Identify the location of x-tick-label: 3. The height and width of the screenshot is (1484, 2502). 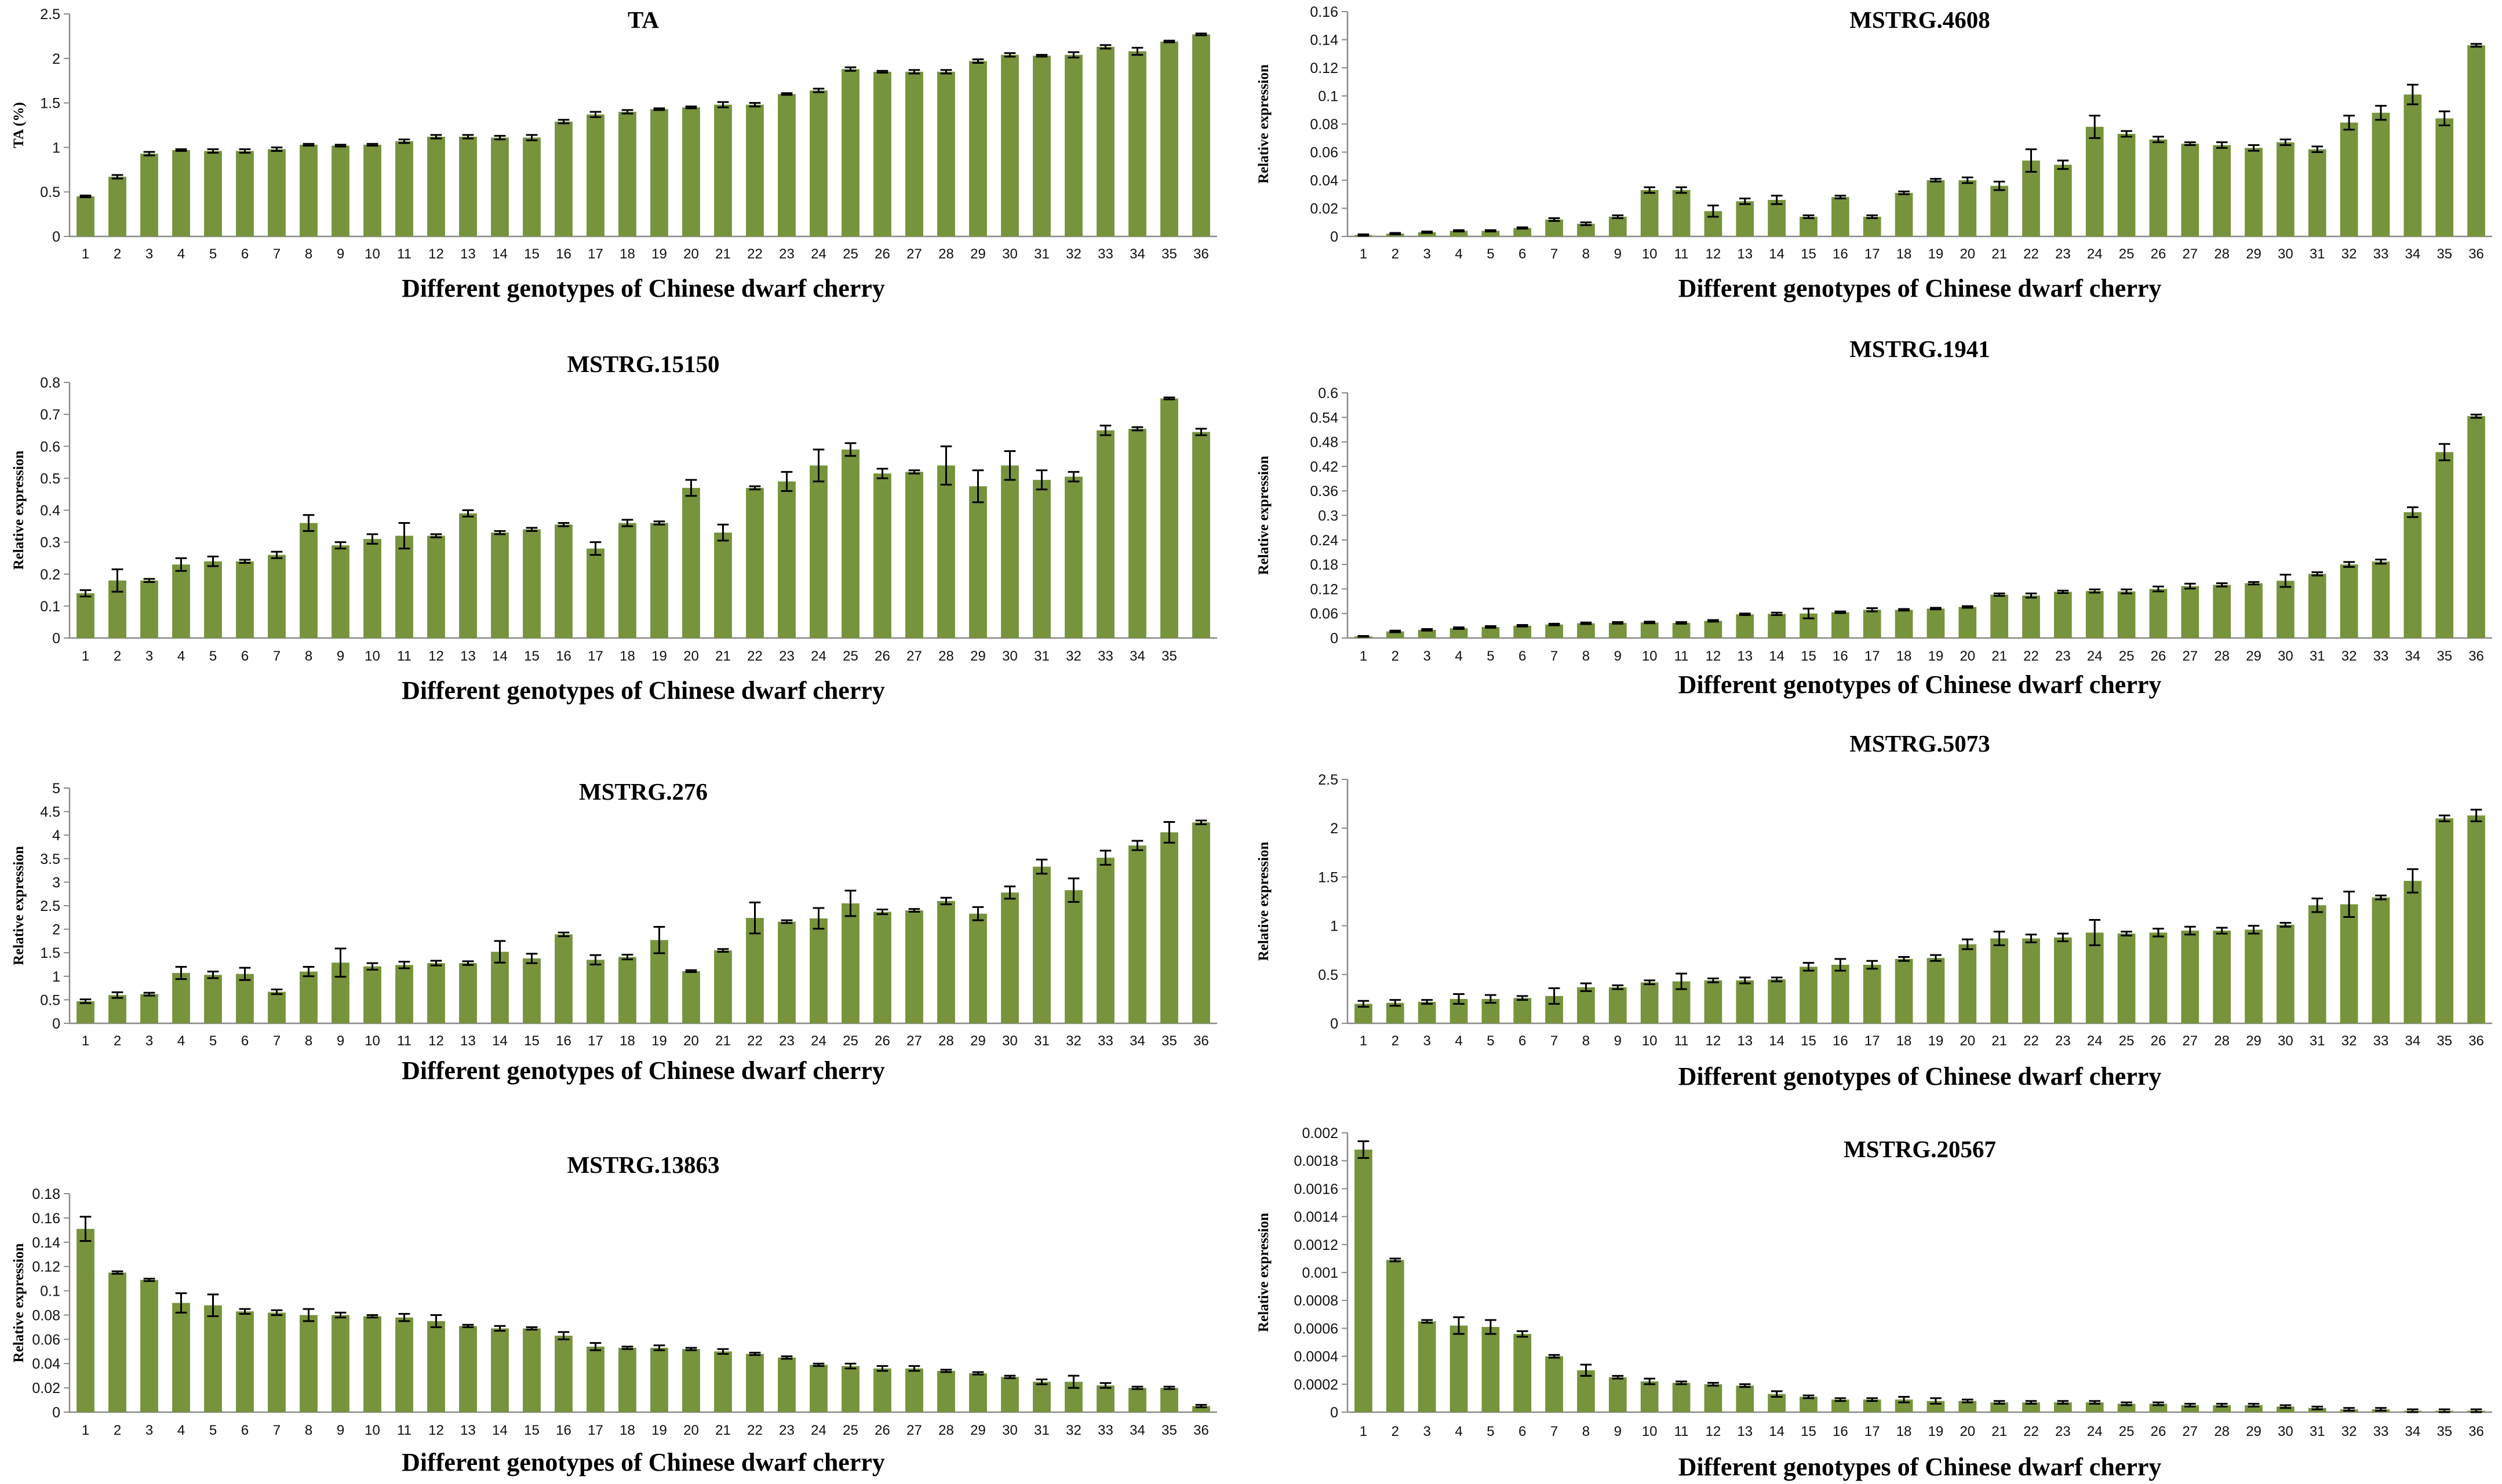
(149, 656).